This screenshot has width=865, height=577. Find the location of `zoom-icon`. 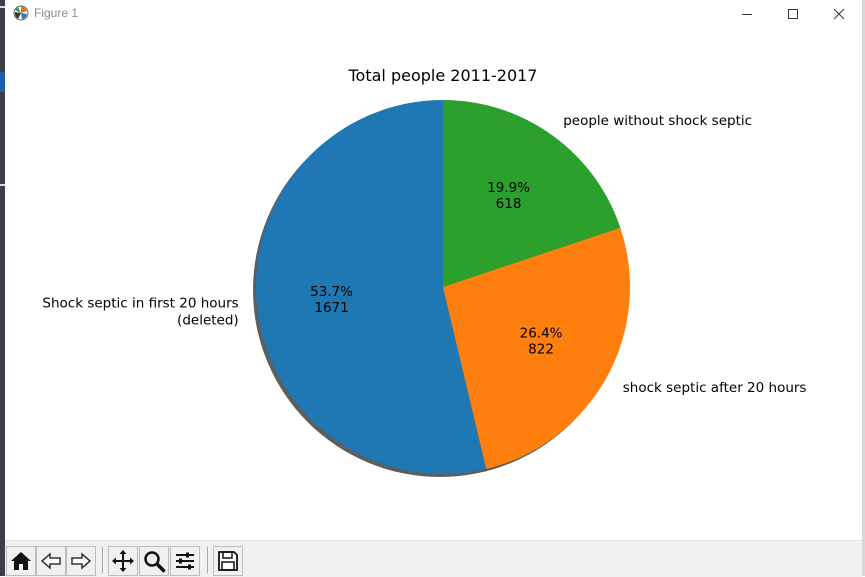

zoom-icon is located at coordinates (155, 562).